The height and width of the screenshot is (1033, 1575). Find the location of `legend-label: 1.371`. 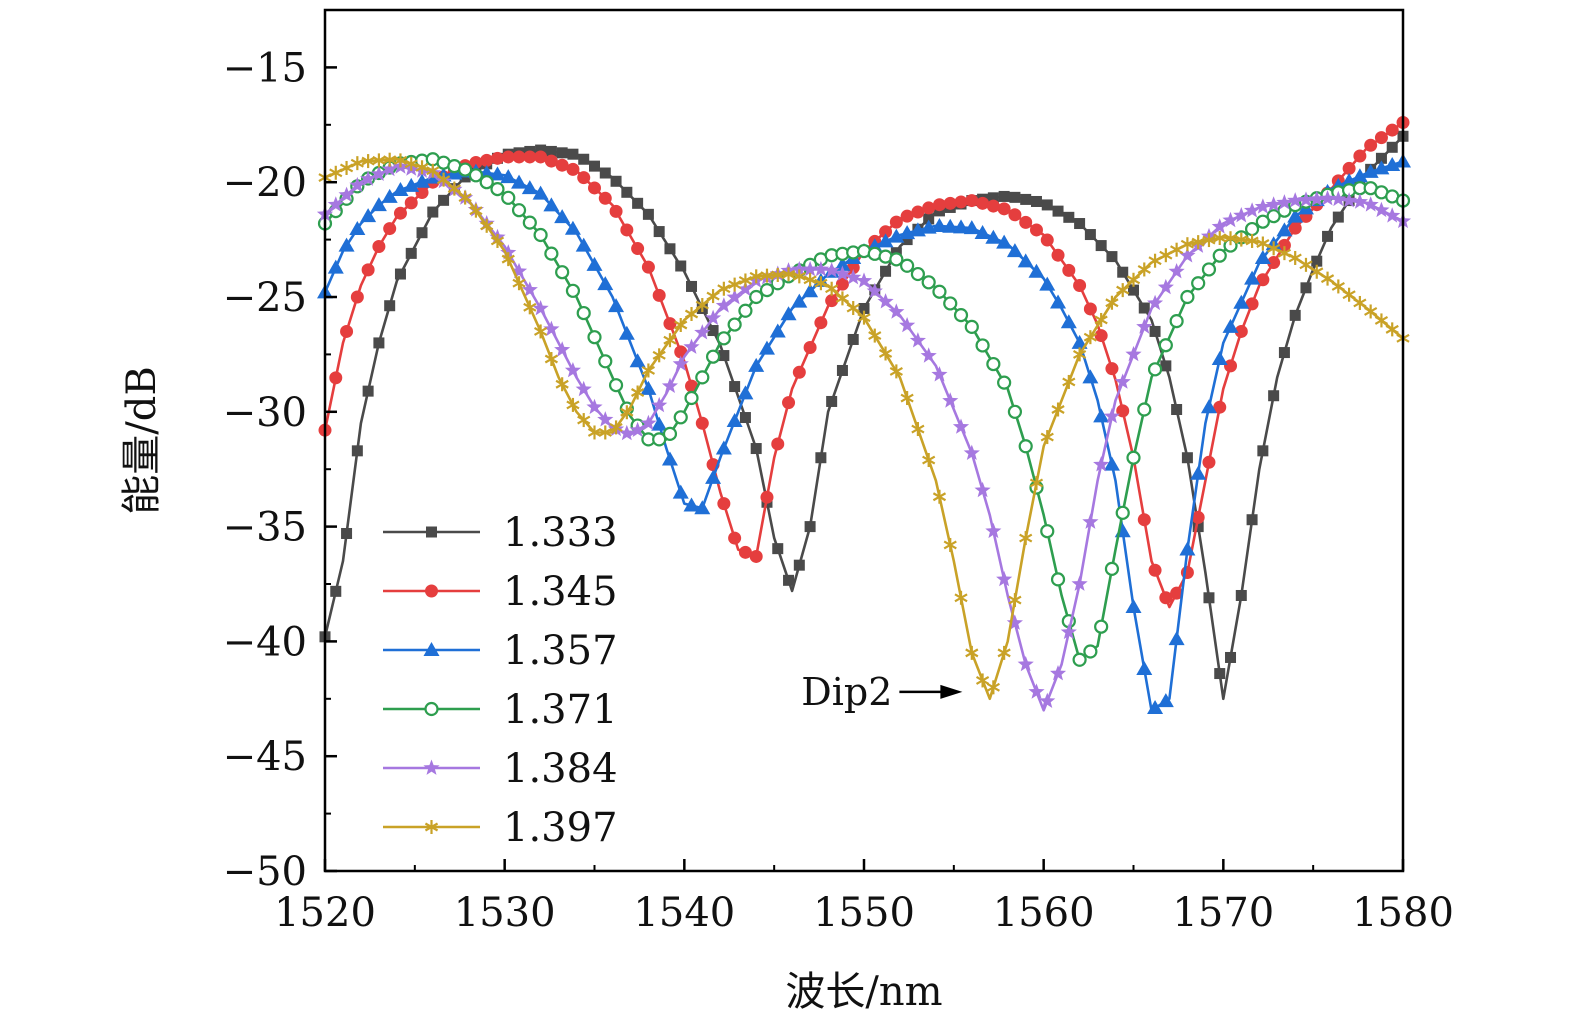

legend-label: 1.371 is located at coordinates (560, 710).